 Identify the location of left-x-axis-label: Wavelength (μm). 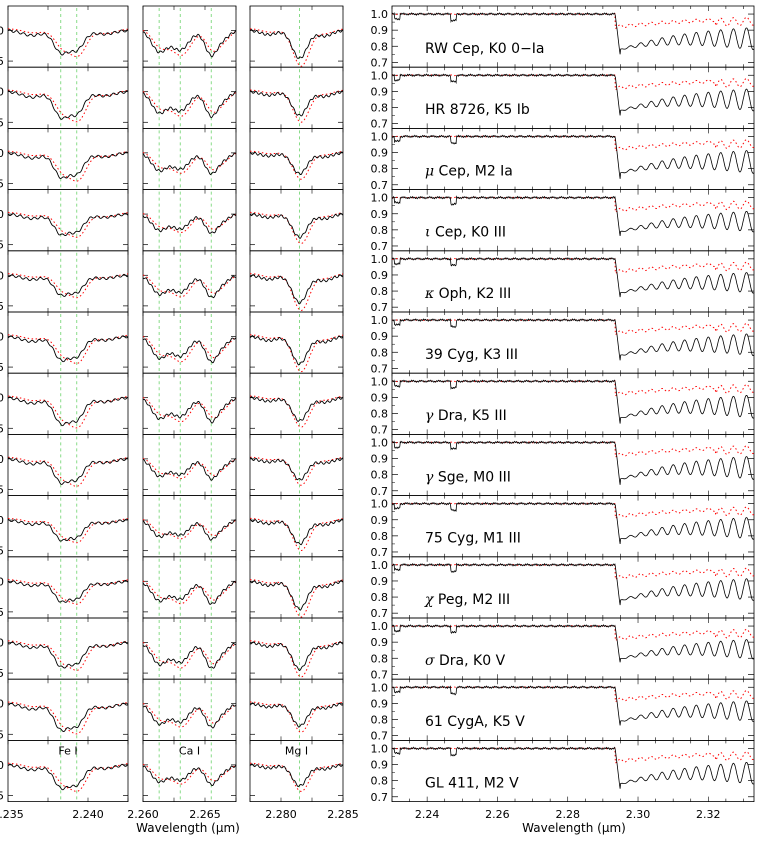
(188, 828).